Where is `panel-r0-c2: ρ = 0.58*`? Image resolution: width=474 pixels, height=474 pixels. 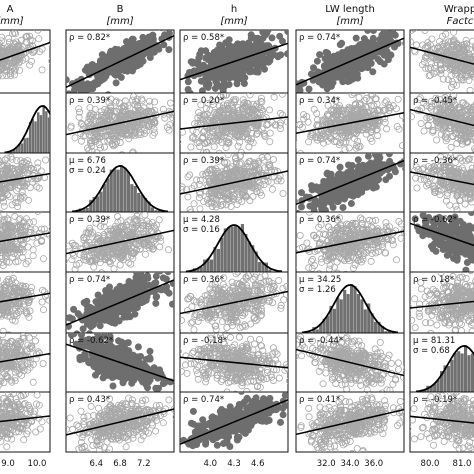 panel-r0-c2: ρ = 0.58* is located at coordinates (234, 61).